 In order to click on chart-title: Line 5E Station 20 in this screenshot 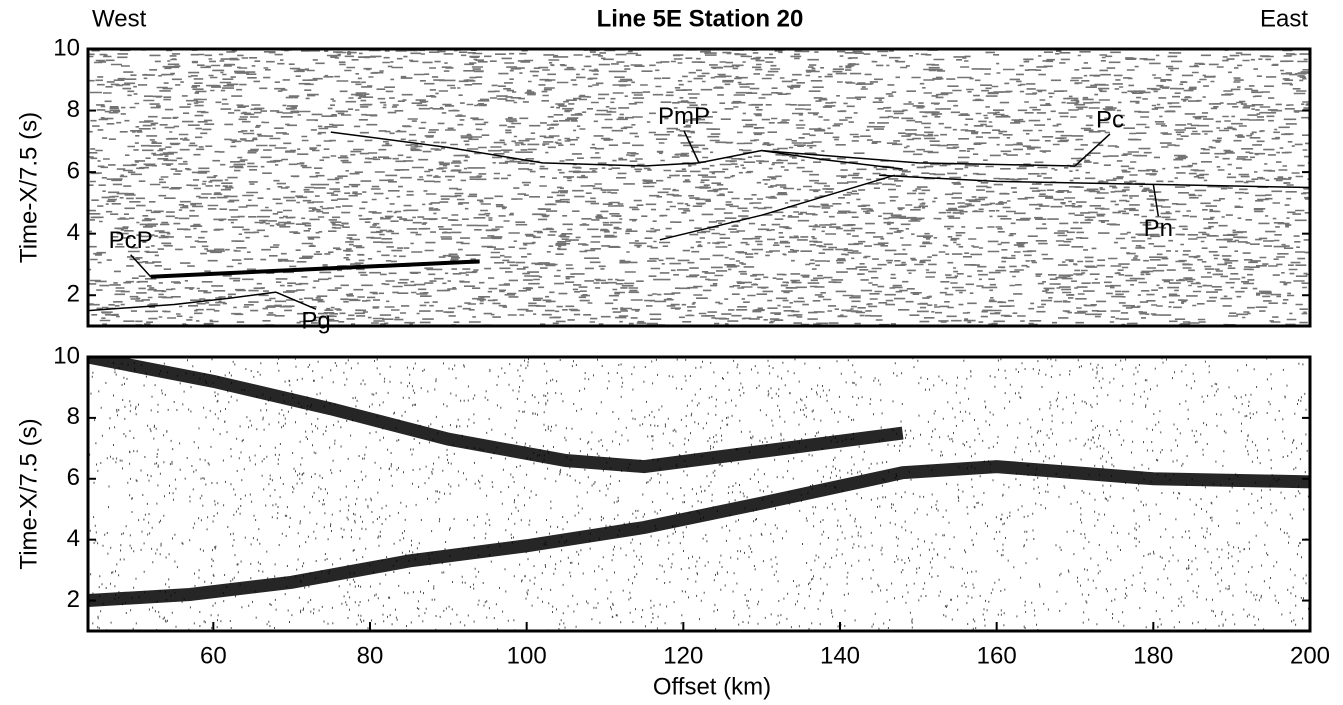, I will do `click(700, 18)`.